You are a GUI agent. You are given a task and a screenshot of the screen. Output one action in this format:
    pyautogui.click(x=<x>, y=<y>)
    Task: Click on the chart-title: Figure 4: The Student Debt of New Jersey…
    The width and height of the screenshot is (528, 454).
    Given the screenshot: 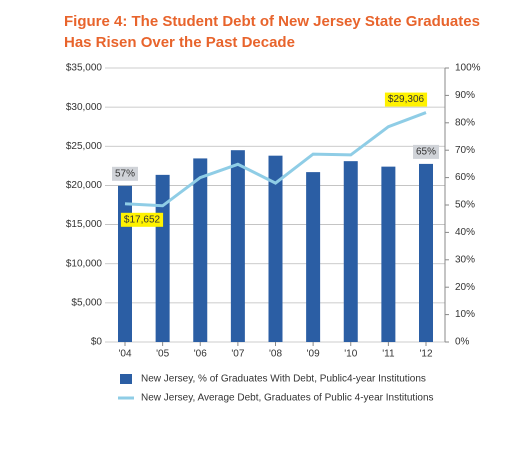 What is the action you would take?
    pyautogui.click(x=272, y=21)
    